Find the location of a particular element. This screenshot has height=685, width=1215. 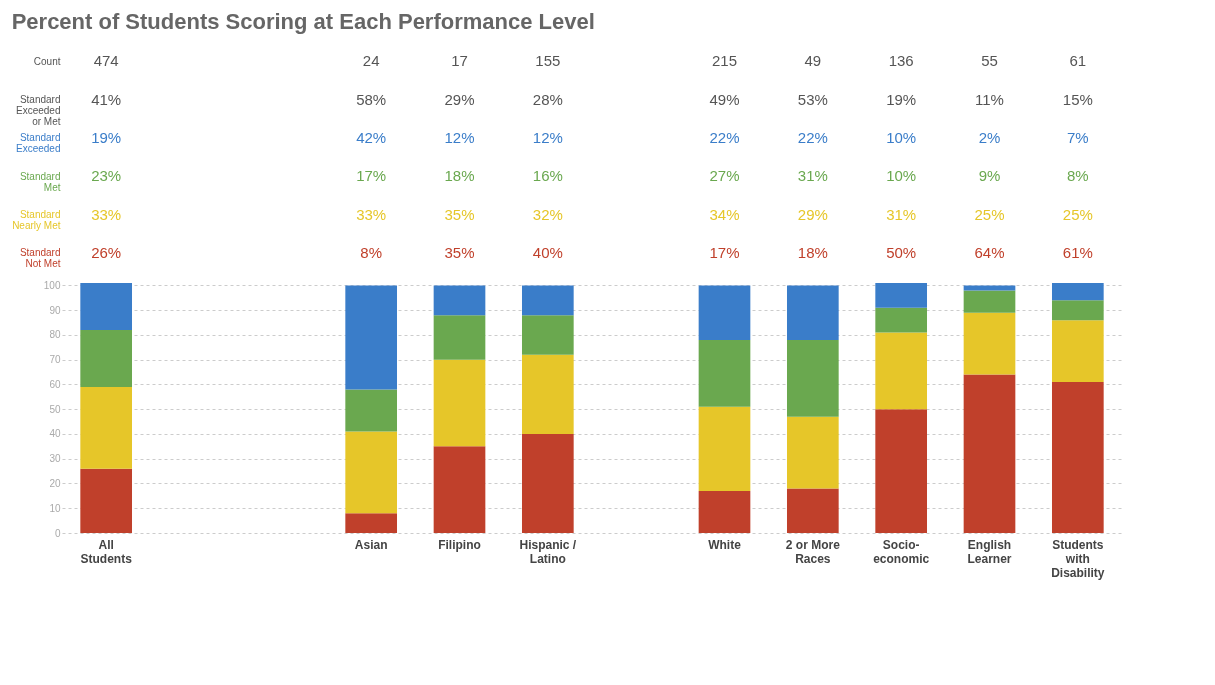

data-label: 19% is located at coordinates (106, 137).